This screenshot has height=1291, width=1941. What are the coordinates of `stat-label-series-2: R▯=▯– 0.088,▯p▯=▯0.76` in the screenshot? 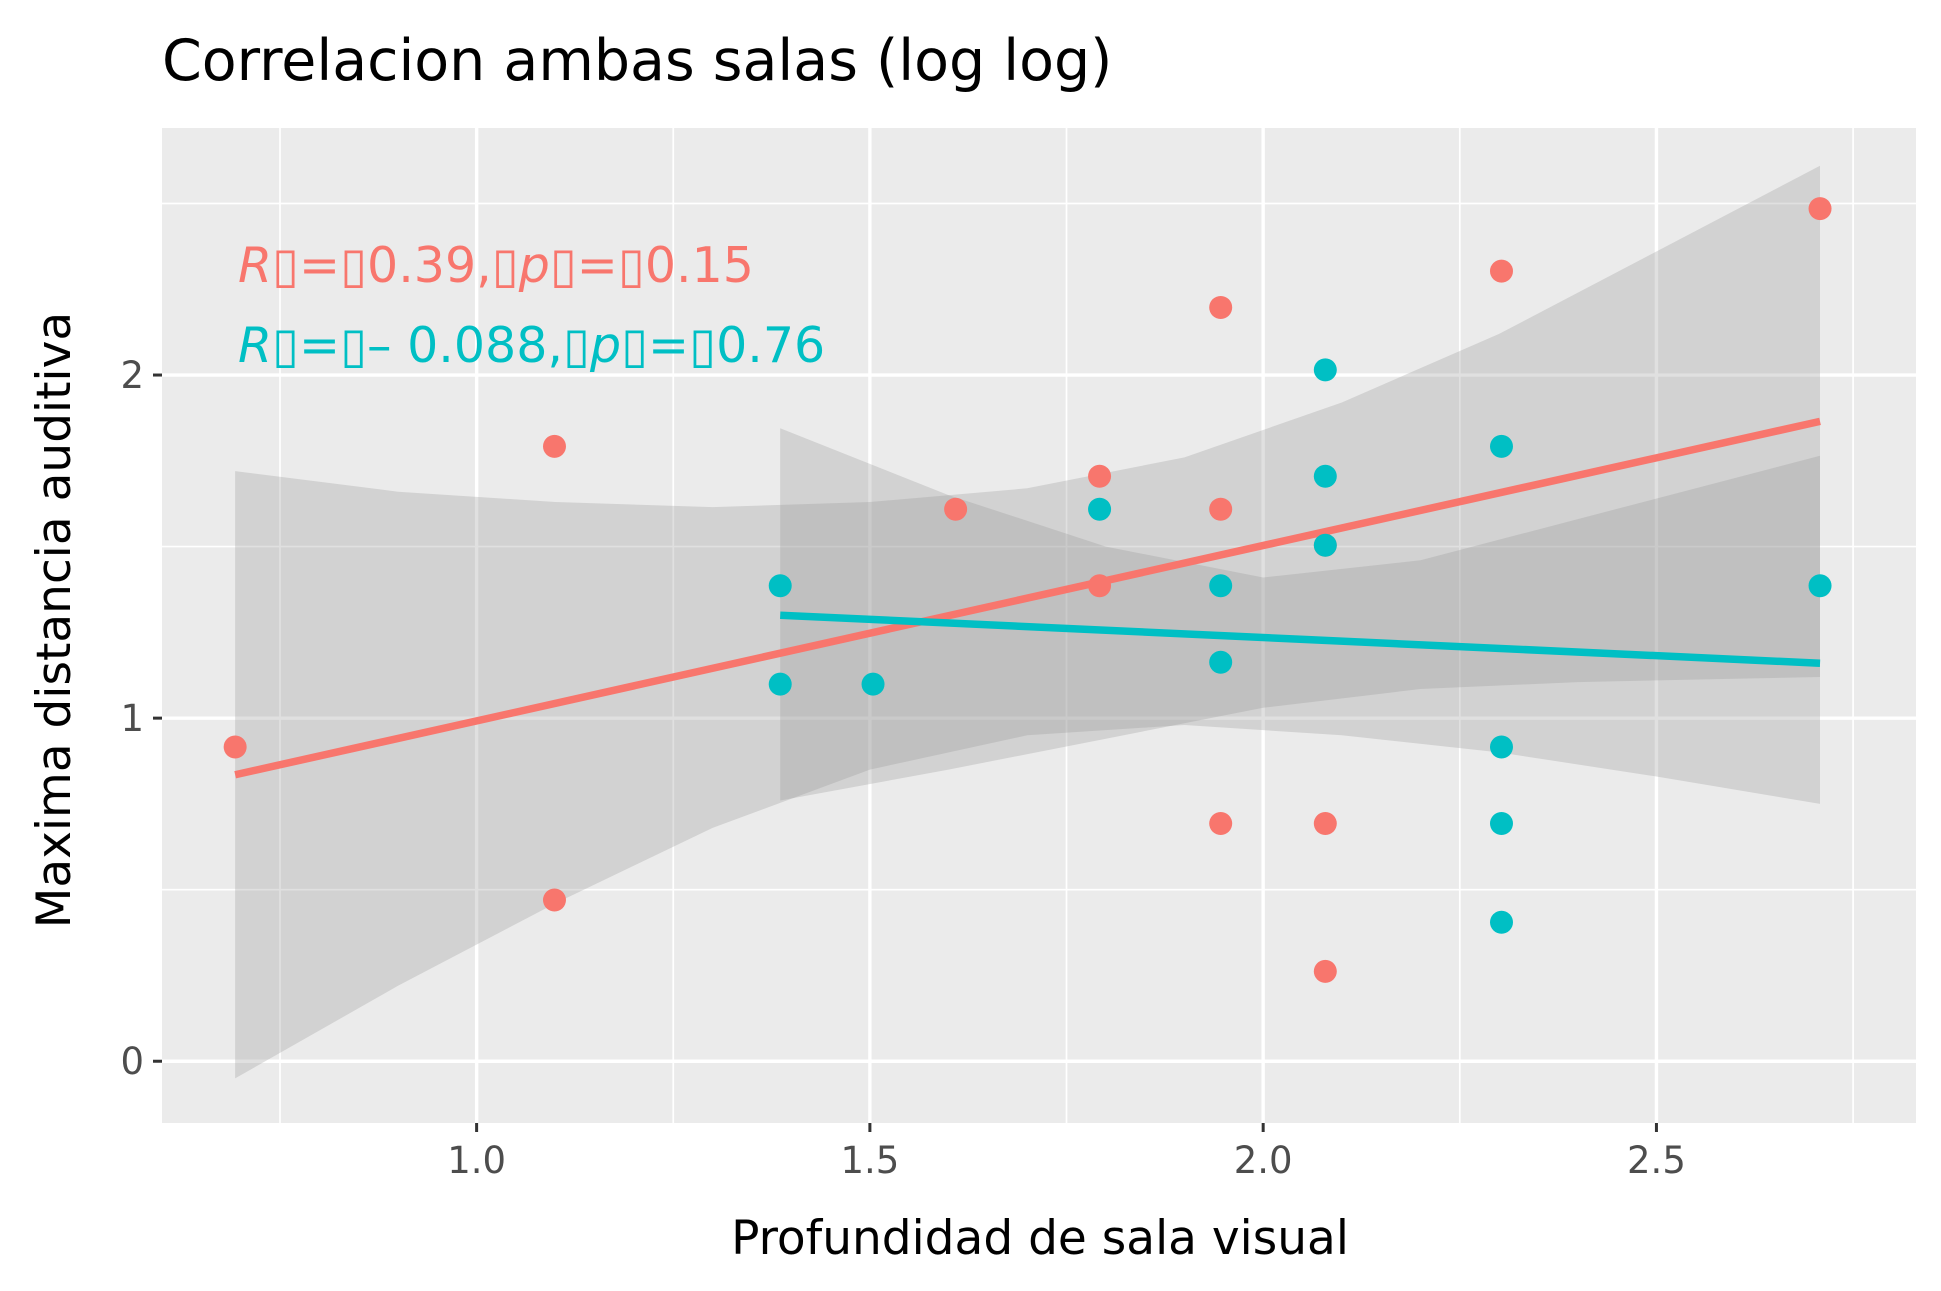 It's located at (531, 345).